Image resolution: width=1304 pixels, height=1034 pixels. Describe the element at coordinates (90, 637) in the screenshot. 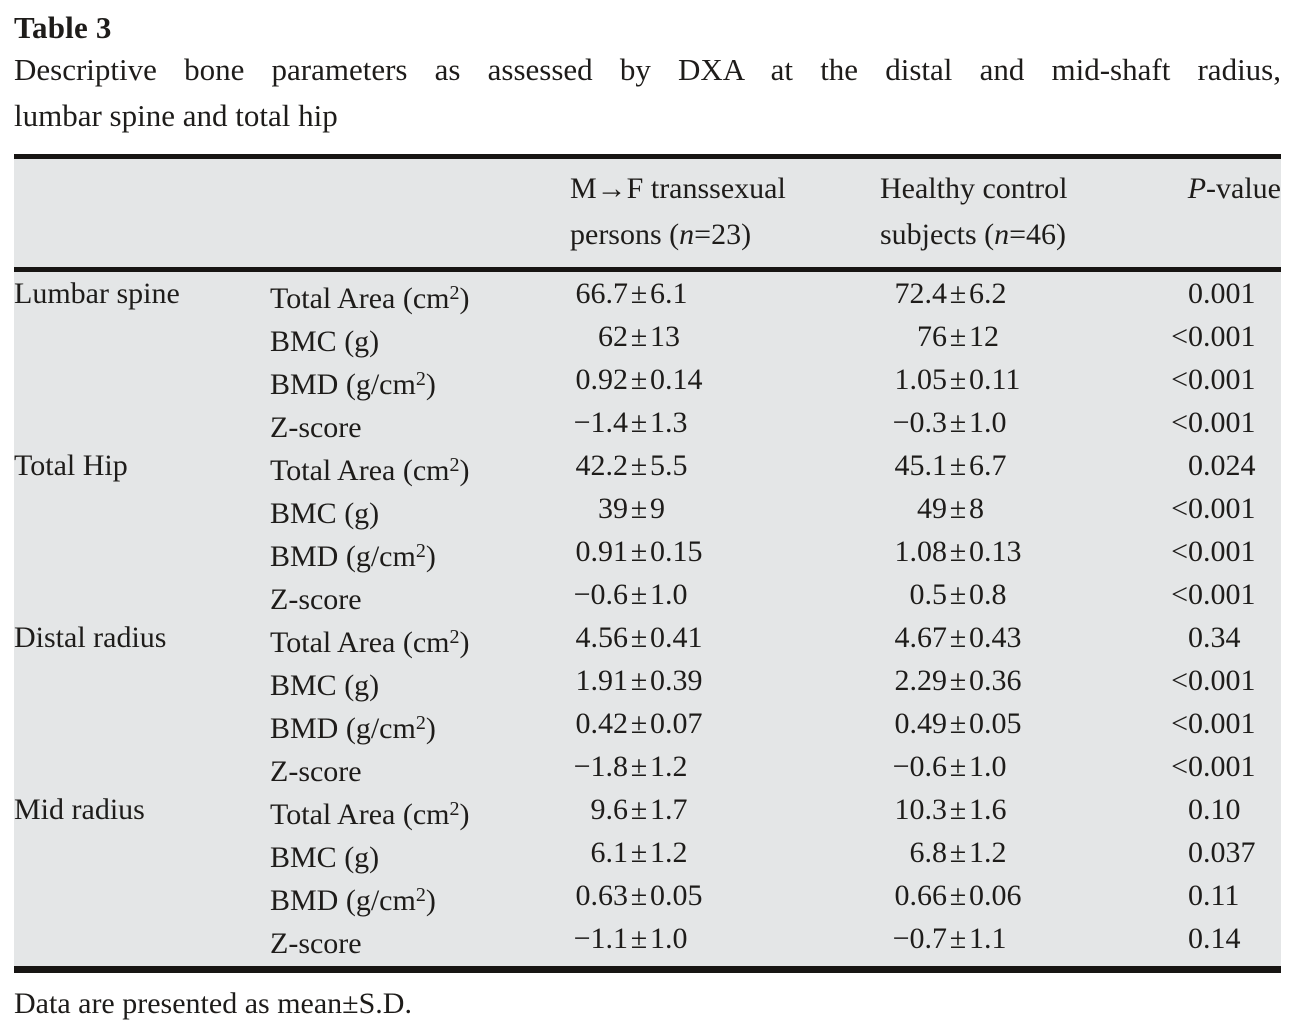

I see `row-group-label: Distal radius` at that location.